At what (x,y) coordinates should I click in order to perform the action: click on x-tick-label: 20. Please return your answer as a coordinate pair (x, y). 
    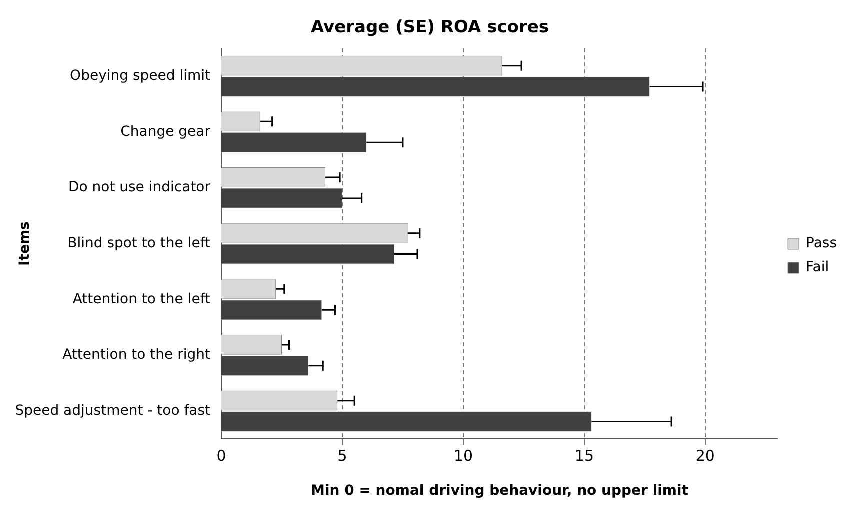
    Looking at the image, I should click on (705, 456).